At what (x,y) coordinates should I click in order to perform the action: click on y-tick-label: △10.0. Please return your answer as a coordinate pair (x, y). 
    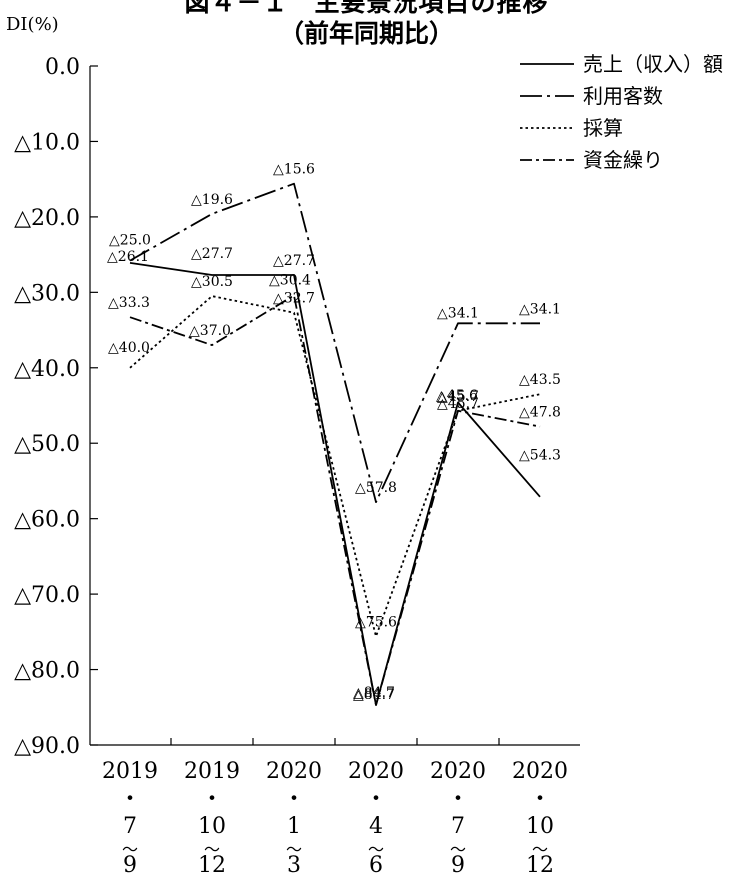
    Looking at the image, I should click on (47, 142).